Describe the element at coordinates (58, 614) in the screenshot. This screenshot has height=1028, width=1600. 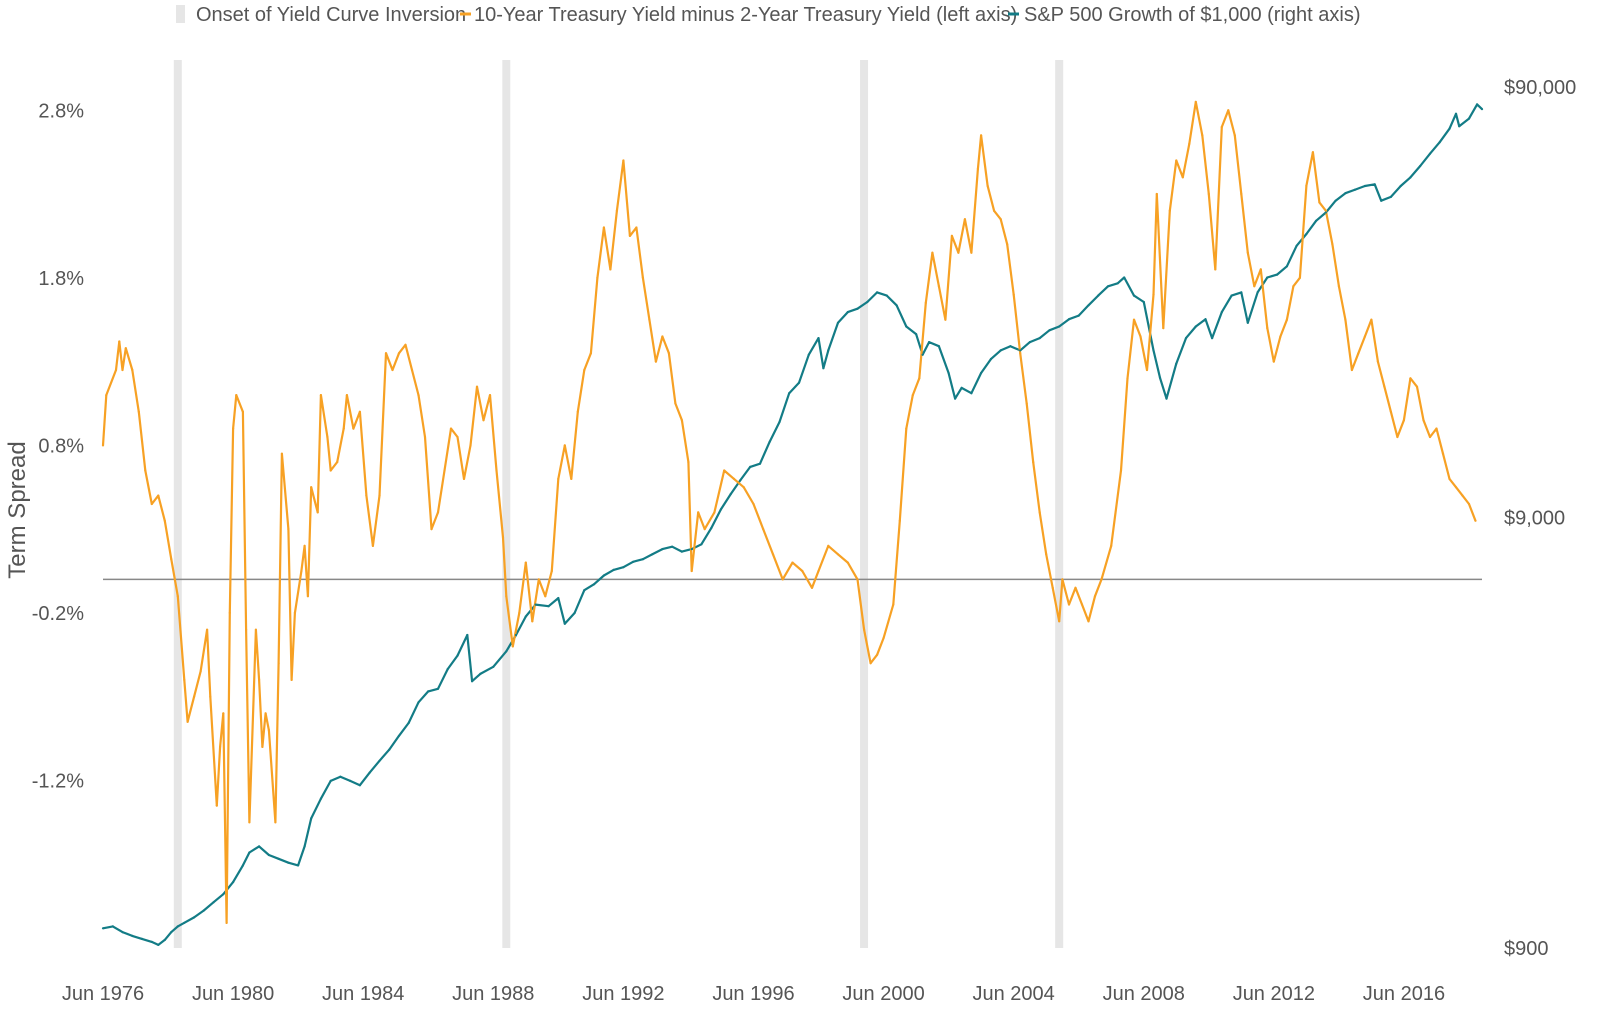
I see `left-tick-label: -0.2%` at that location.